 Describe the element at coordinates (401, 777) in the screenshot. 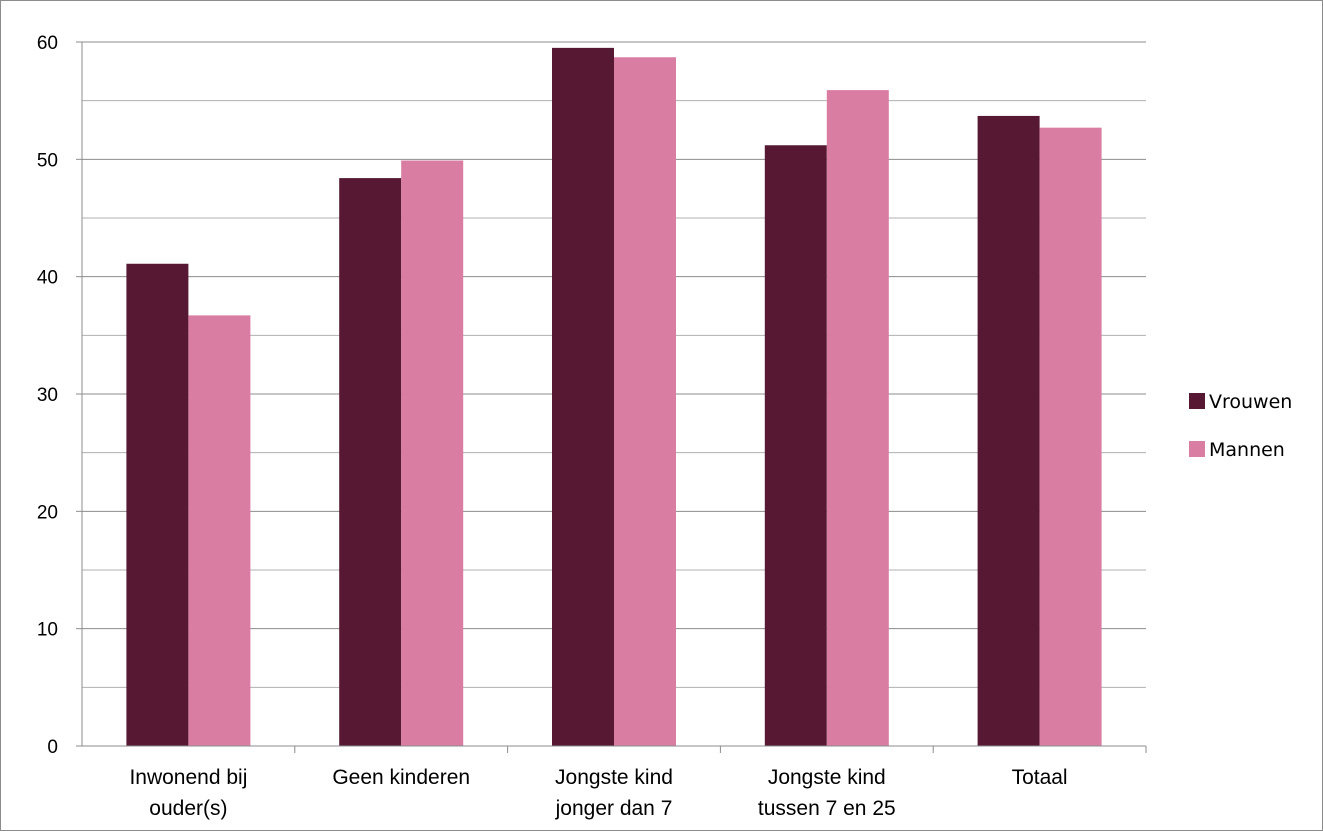

I see `x-tick-label: Geen kinderen` at that location.